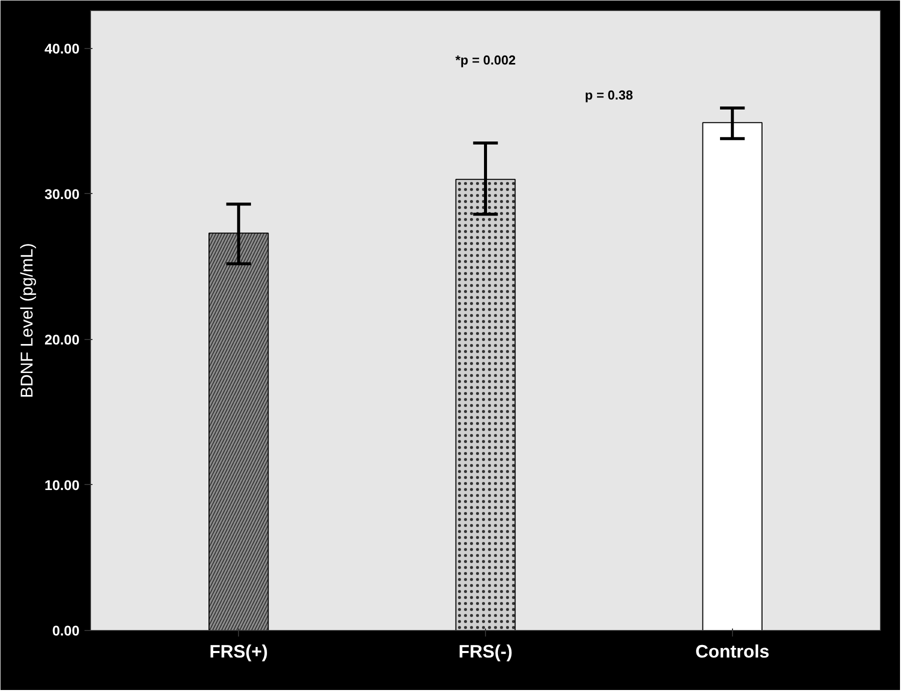 This screenshot has width=907, height=697. What do you see at coordinates (62, 48) in the screenshot?
I see `y-tick-label: 40.00` at bounding box center [62, 48].